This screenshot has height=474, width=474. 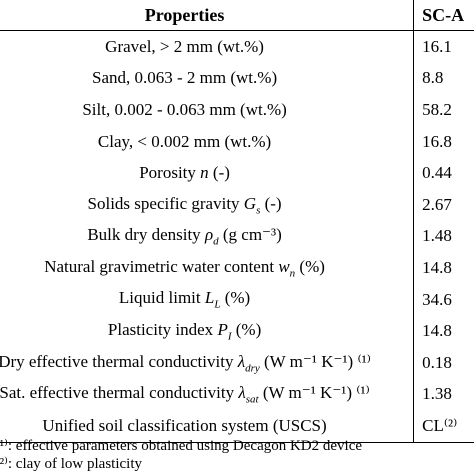 What do you see at coordinates (216, 241) in the screenshot?
I see `property-symbol-subscript: d` at bounding box center [216, 241].